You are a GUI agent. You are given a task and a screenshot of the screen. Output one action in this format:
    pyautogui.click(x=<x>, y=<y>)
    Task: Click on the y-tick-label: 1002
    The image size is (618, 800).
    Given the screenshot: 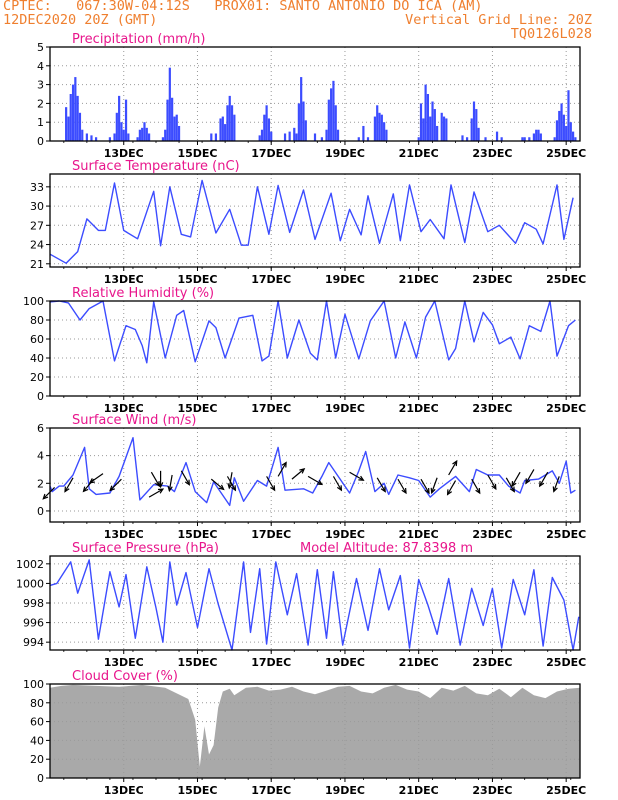 What is the action you would take?
    pyautogui.click(x=30, y=564)
    